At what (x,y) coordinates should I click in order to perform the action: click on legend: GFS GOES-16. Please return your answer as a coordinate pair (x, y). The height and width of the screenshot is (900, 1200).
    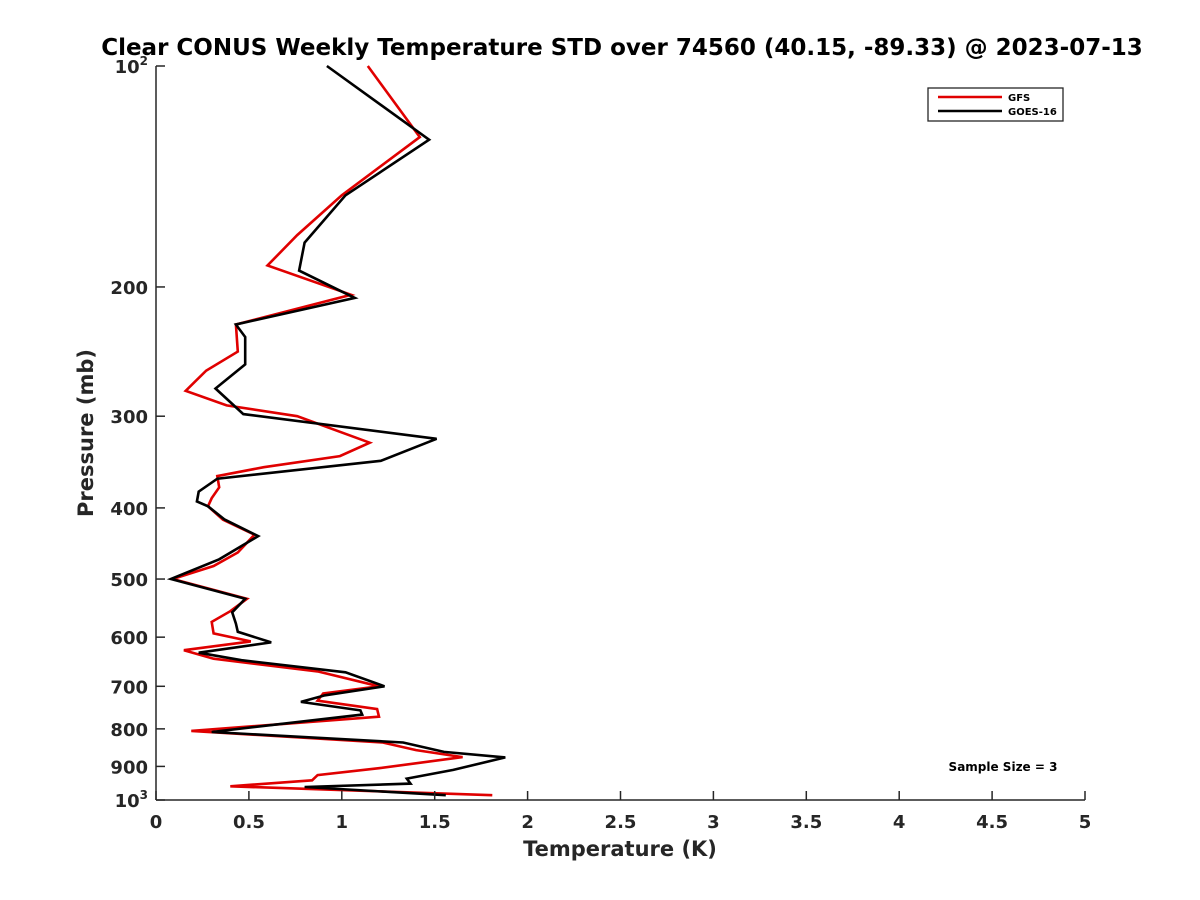
    Looking at the image, I should click on (995, 104).